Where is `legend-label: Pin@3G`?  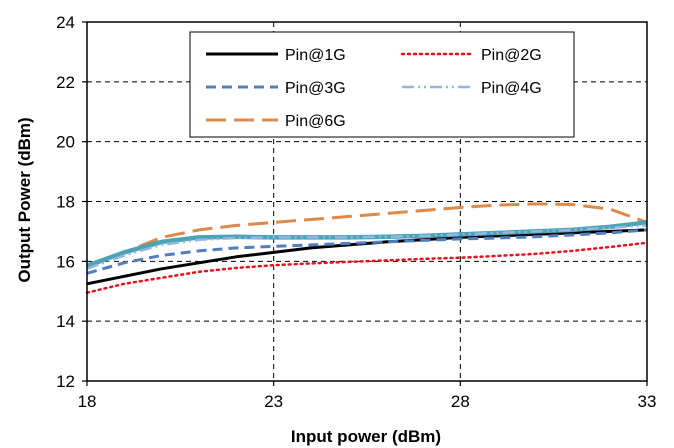 legend-label: Pin@3G is located at coordinates (315, 88).